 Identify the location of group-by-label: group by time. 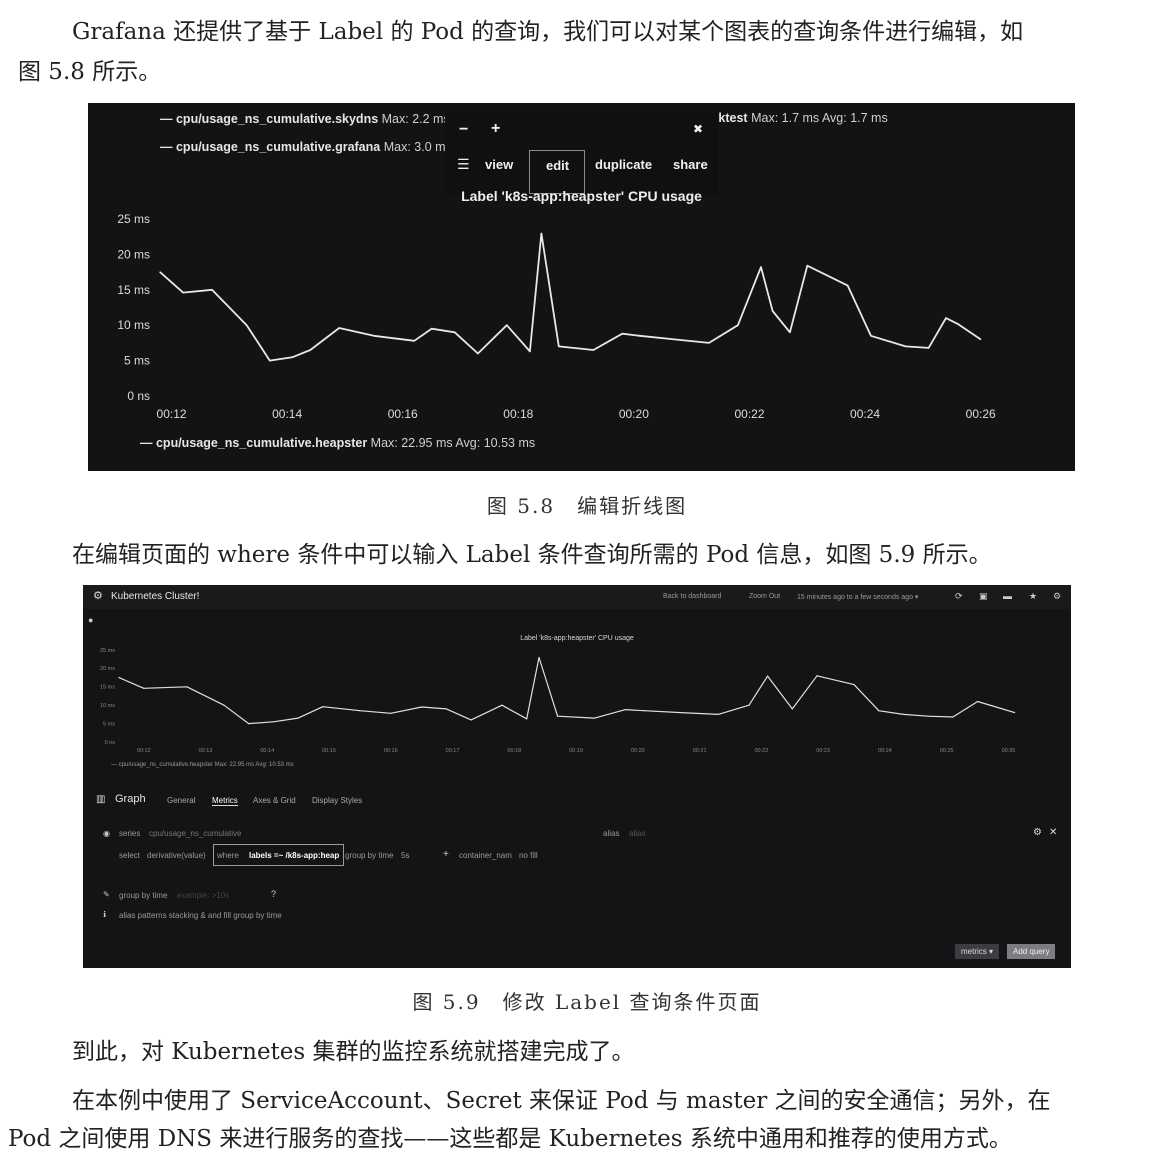
(369, 855).